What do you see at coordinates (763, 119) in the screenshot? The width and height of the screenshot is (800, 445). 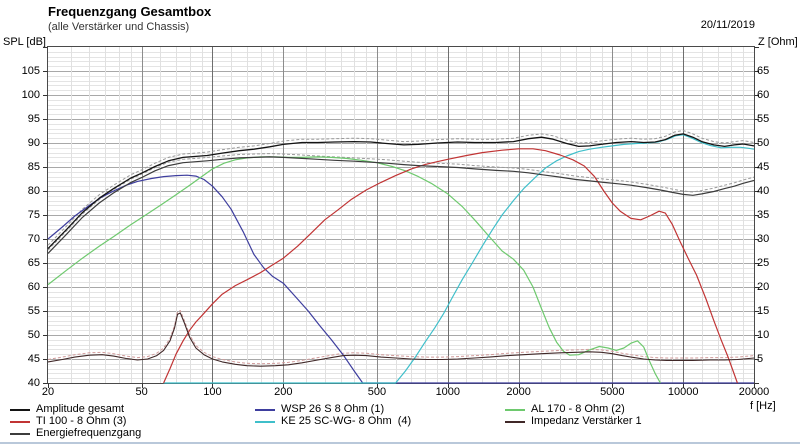 I see `z-tick-label: 55` at bounding box center [763, 119].